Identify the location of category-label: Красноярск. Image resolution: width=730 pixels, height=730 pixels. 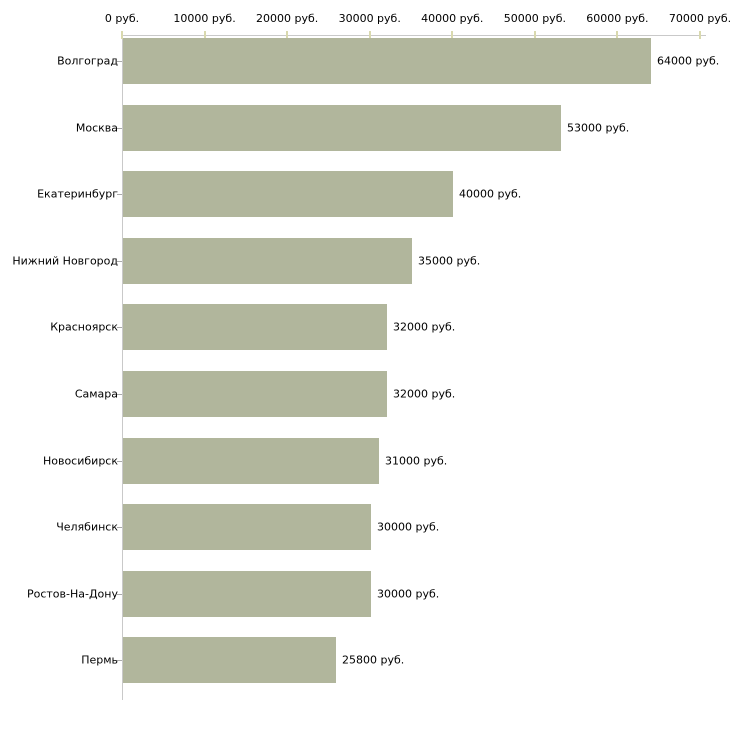
(84, 327).